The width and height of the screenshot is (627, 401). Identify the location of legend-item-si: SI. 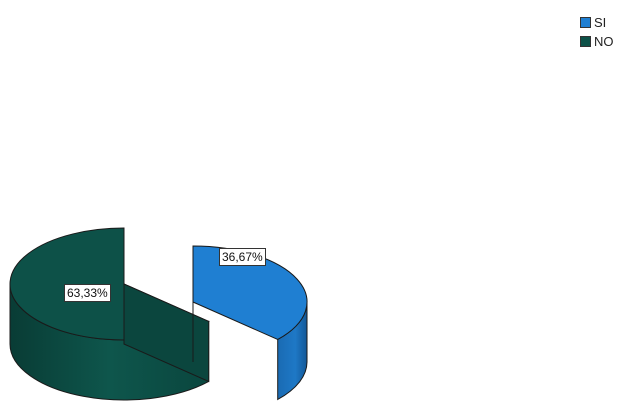
(597, 22).